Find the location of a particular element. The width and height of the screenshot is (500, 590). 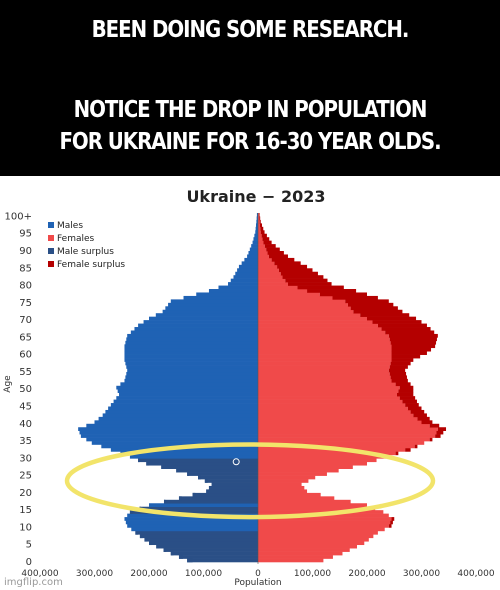

legend-label: Male surplus is located at coordinates (85, 252).